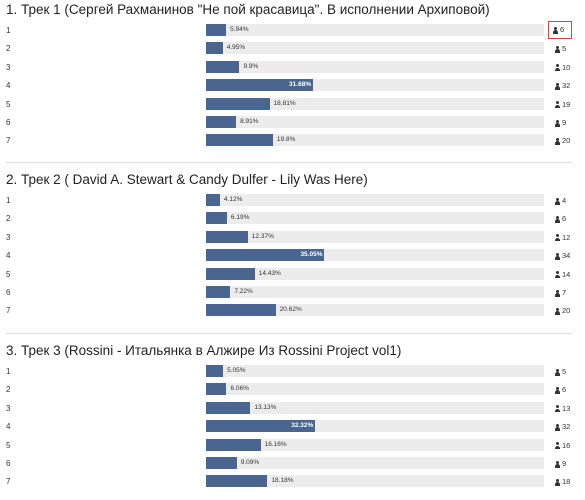 This screenshot has height=500, width=585. I want to click on result-row: 7 18.18% 18, so click(292, 482).